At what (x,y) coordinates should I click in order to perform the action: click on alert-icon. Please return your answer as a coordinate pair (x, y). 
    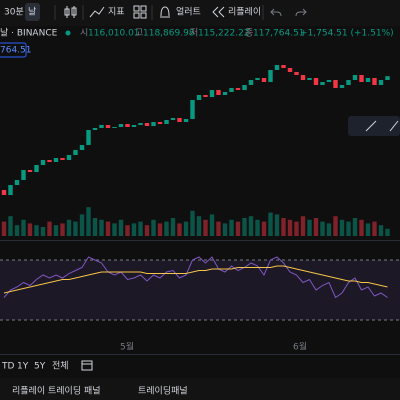
    Looking at the image, I should click on (165, 12).